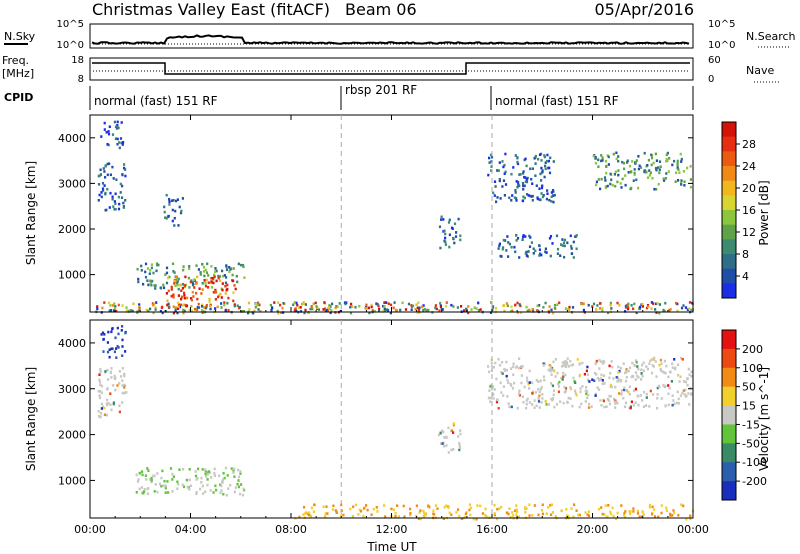  What do you see at coordinates (749, 232) in the screenshot?
I see `colorbar-tick-label: 12` at bounding box center [749, 232].